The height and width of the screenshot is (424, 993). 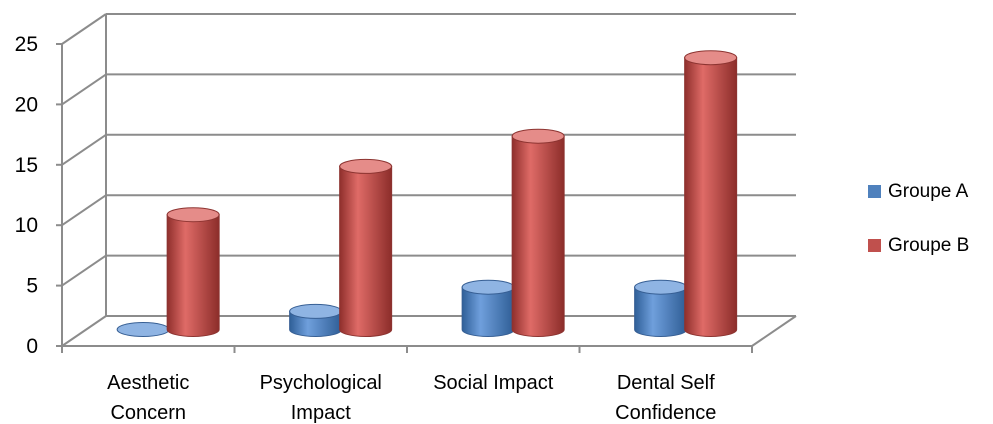 I want to click on y-tick-label: 0, so click(x=32, y=346).